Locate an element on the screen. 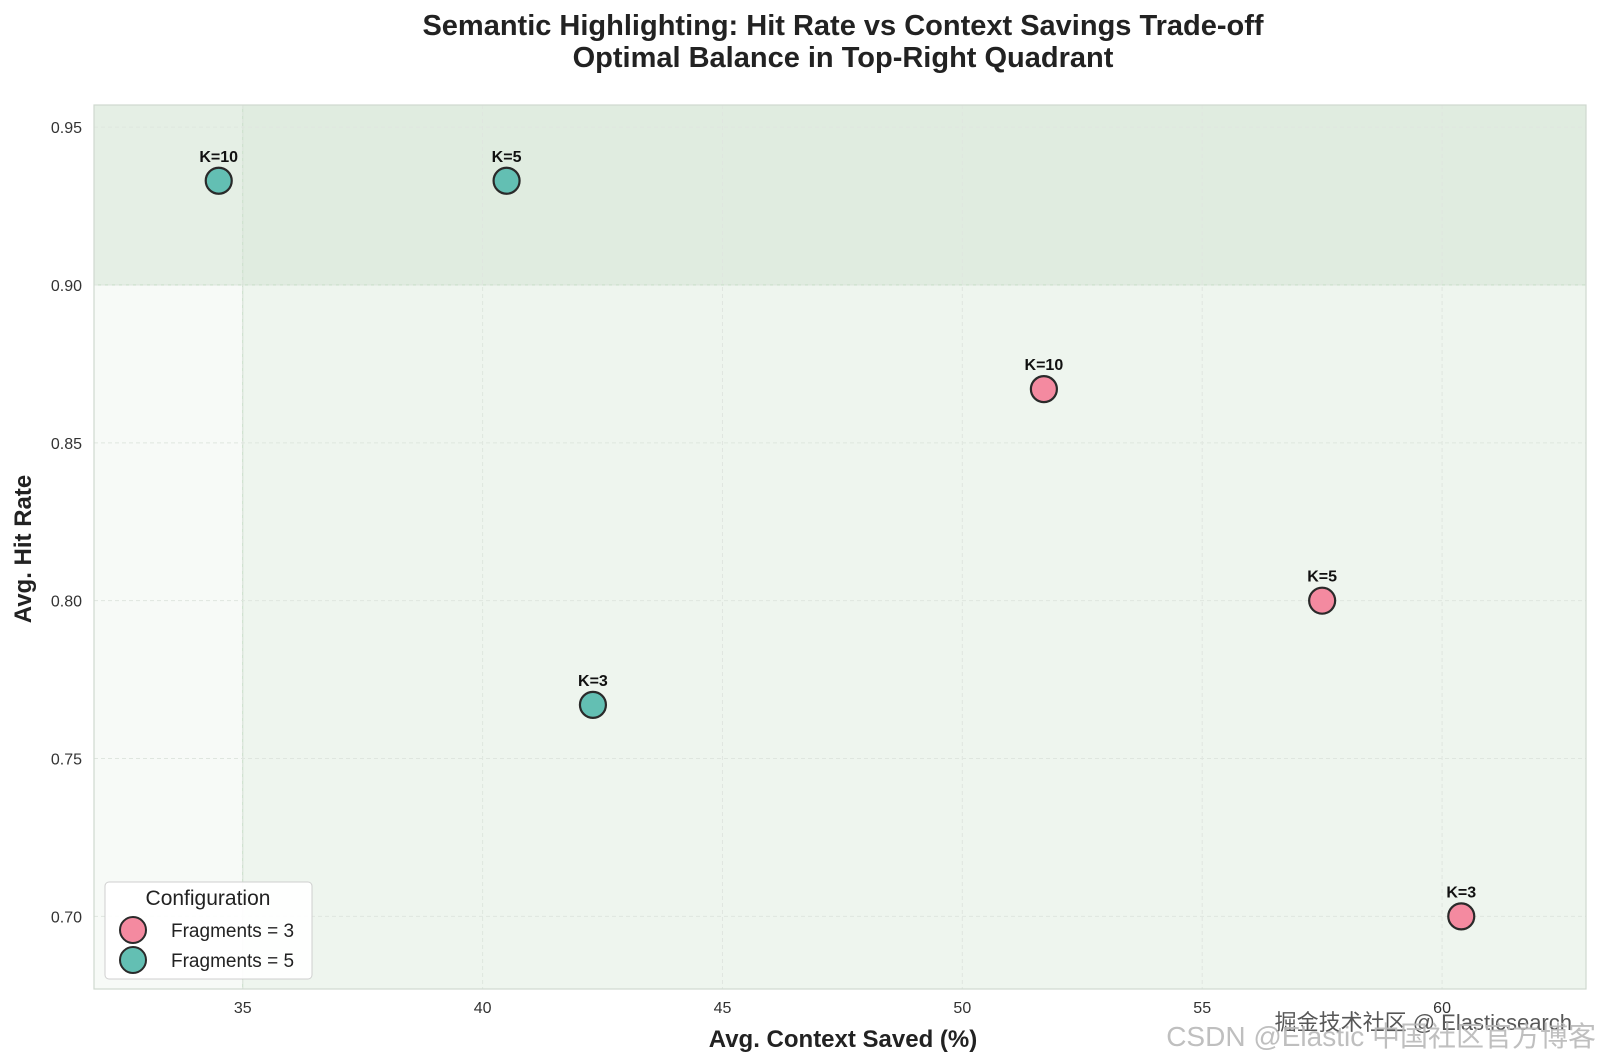 The height and width of the screenshot is (1063, 1600). legend-label-fragments-5: Fragments = 5 is located at coordinates (232, 961).